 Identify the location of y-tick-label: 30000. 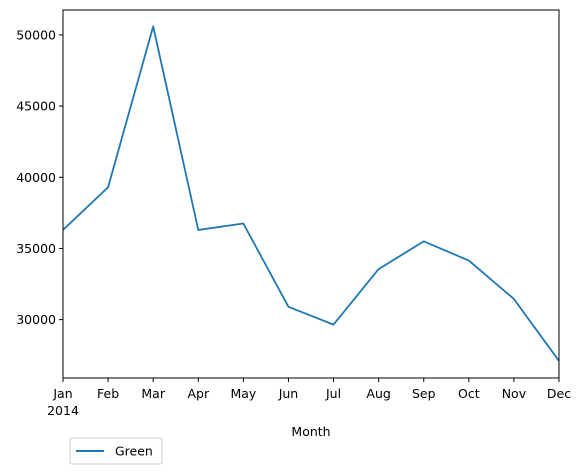
(36, 319).